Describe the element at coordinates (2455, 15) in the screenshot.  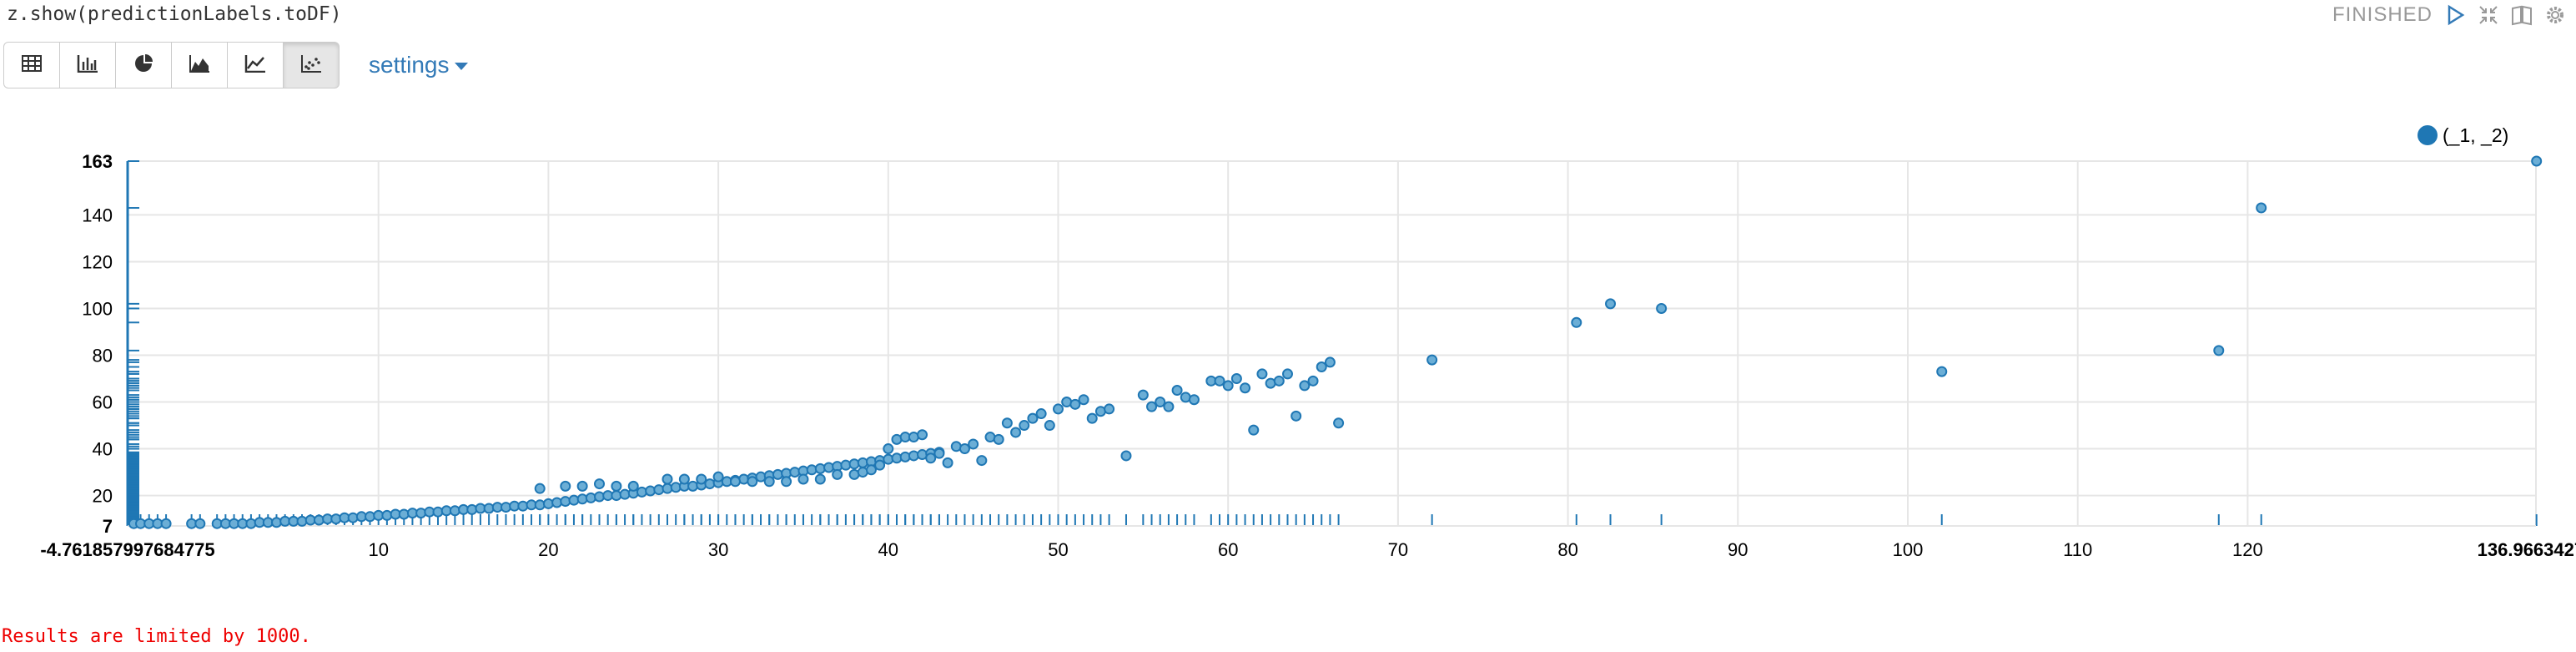
I see `run-icon` at that location.